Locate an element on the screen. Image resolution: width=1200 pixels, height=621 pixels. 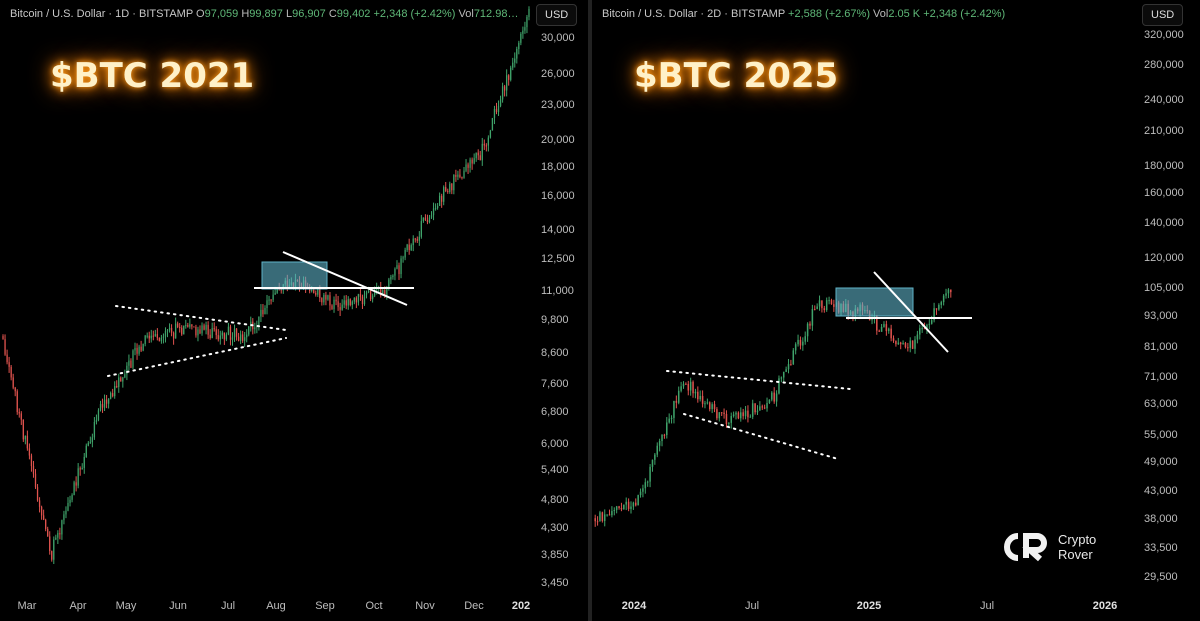
time-tick-label: Apr is located at coordinates (78, 606).